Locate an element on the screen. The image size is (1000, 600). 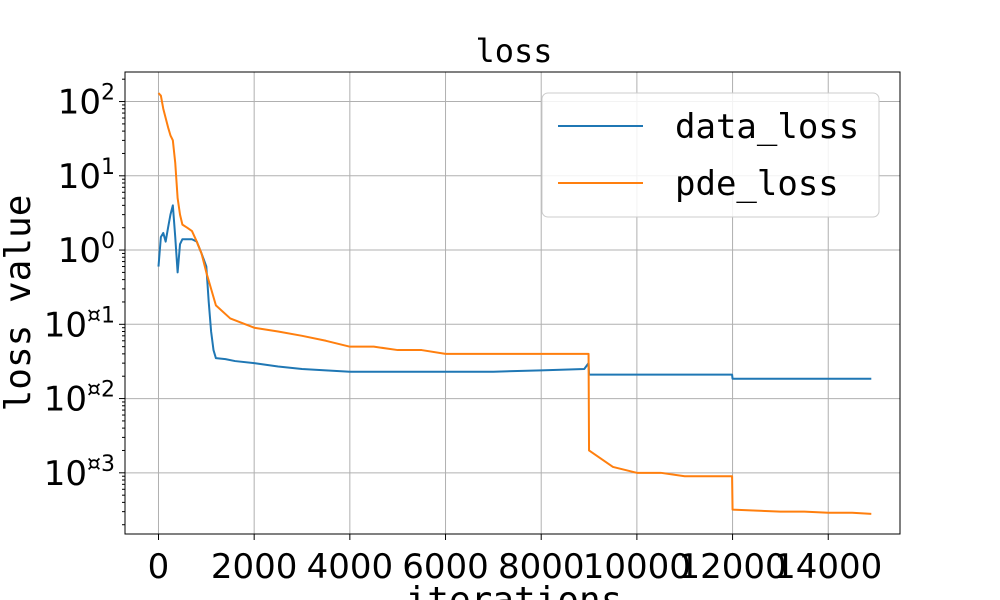
legend-label-pde-loss: pde_loss is located at coordinates (757, 184).